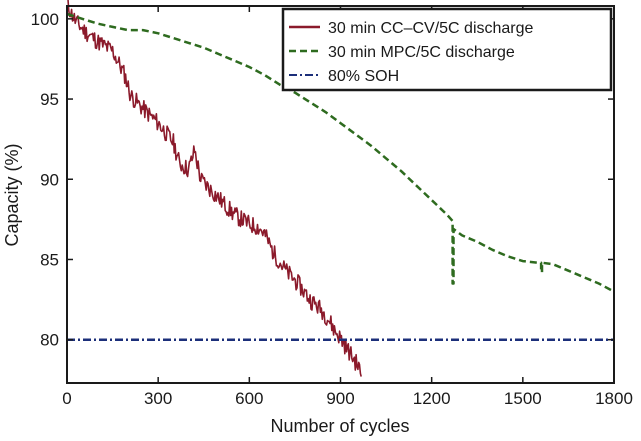  I want to click on x-tick-label: 0, so click(66, 398).